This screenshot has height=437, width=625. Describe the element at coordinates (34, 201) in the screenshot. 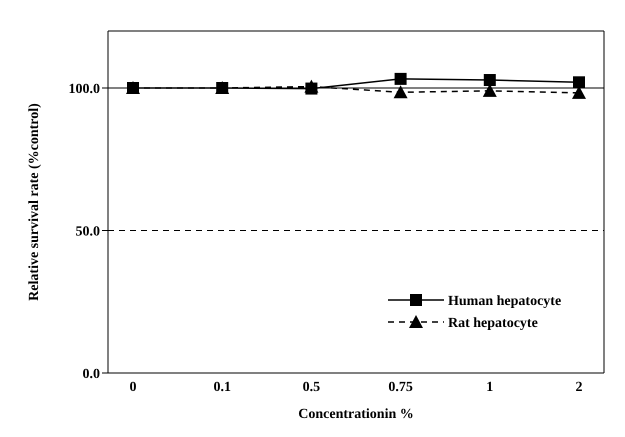

I see `y-axis-title: Relative survival rate (%control)` at that location.